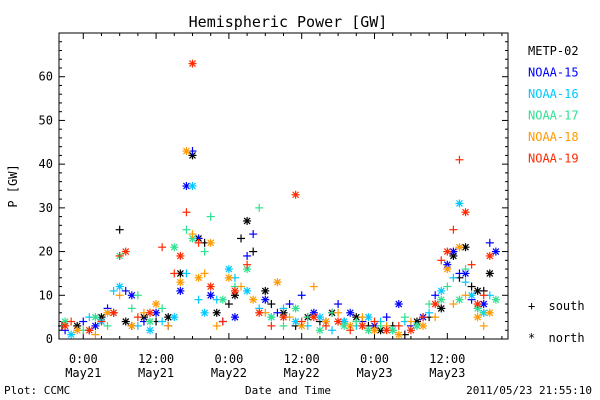  I want to click on marker-legend-south: + south, so click(556, 306).